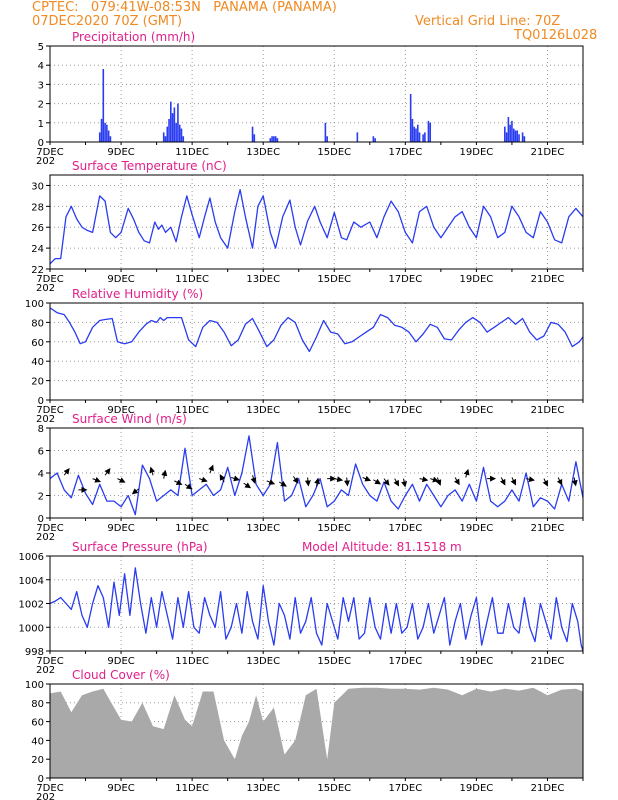  What do you see at coordinates (31, 581) in the screenshot?
I see `y-tick-label: 1004` at bounding box center [31, 581].